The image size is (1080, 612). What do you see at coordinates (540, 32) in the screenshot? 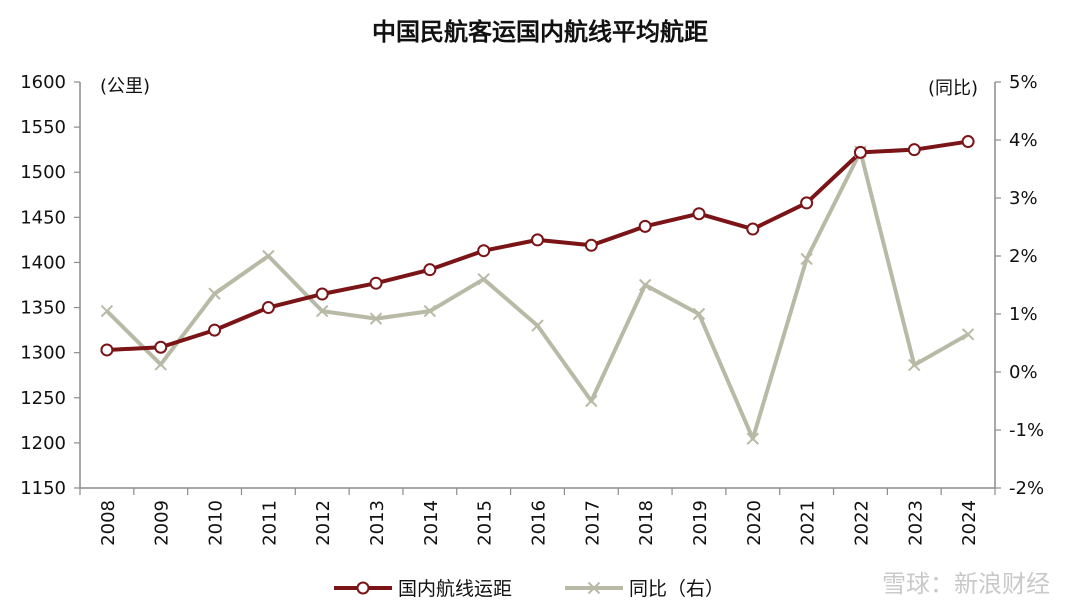
I see `chart-title: 中国民航客运国内航线平均航距` at bounding box center [540, 32].